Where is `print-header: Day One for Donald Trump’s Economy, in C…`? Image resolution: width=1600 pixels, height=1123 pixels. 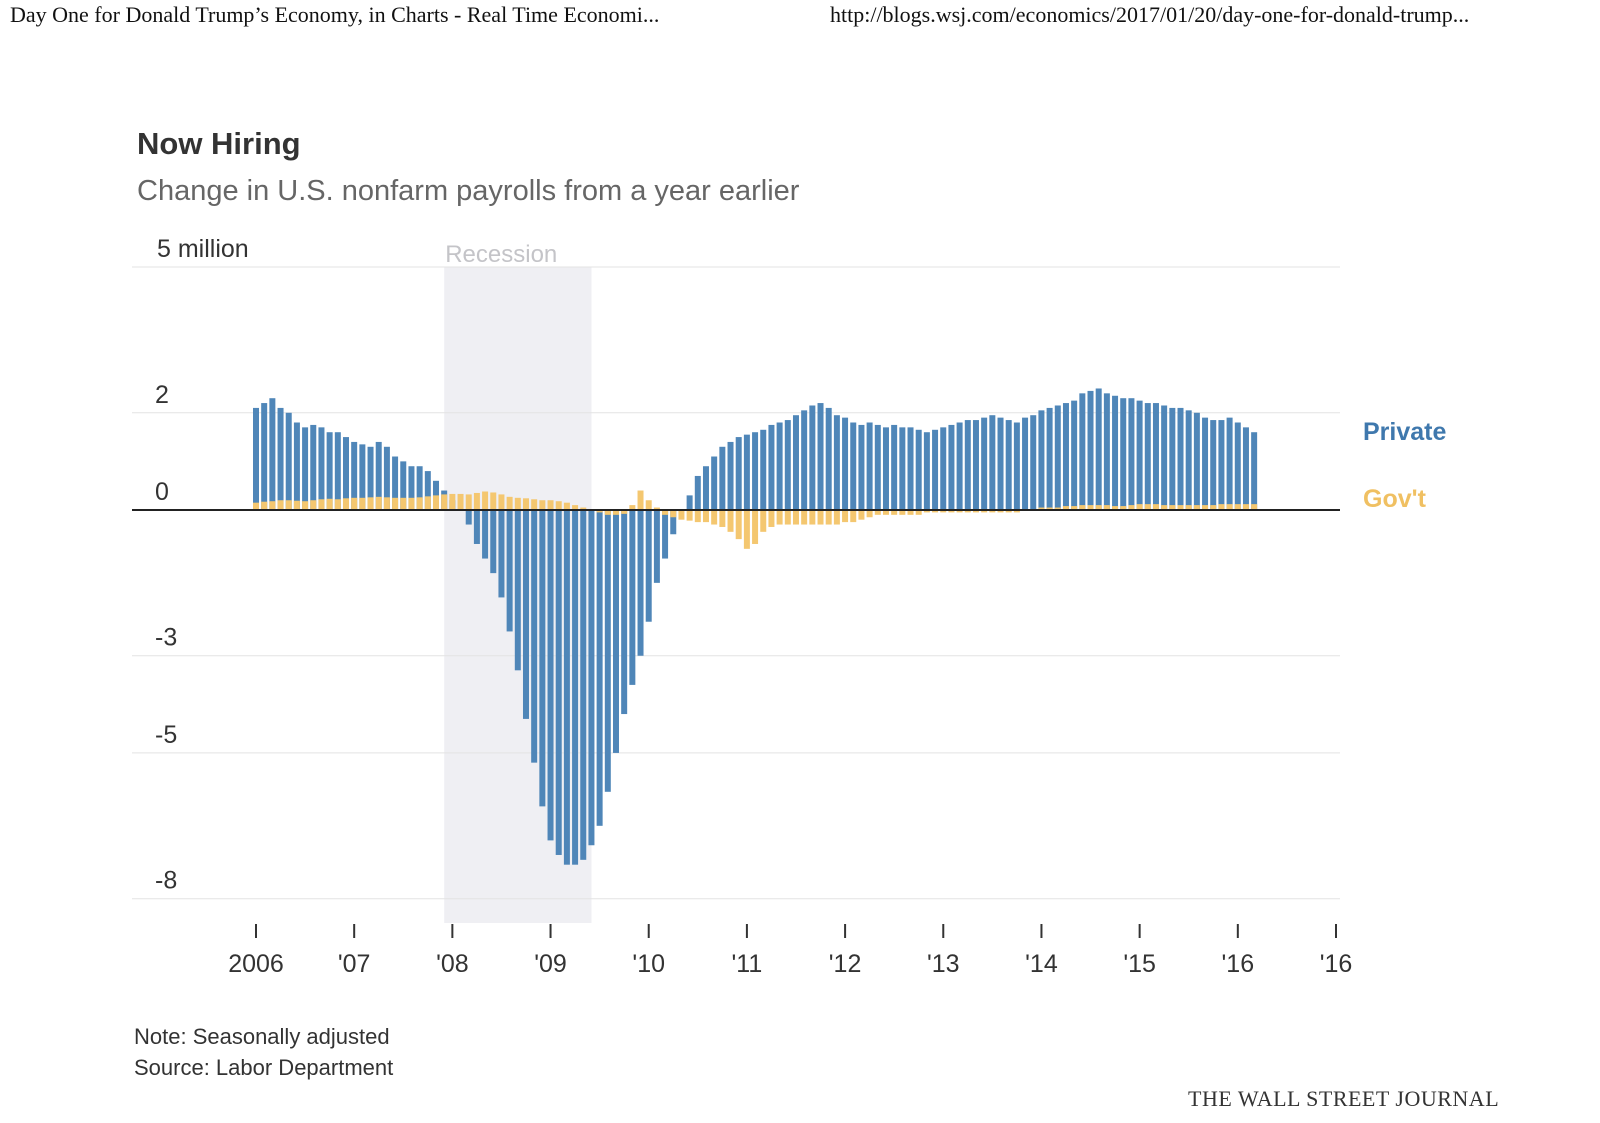 print-header: Day One for Donald Trump’s Economy, in C… is located at coordinates (800, 18).